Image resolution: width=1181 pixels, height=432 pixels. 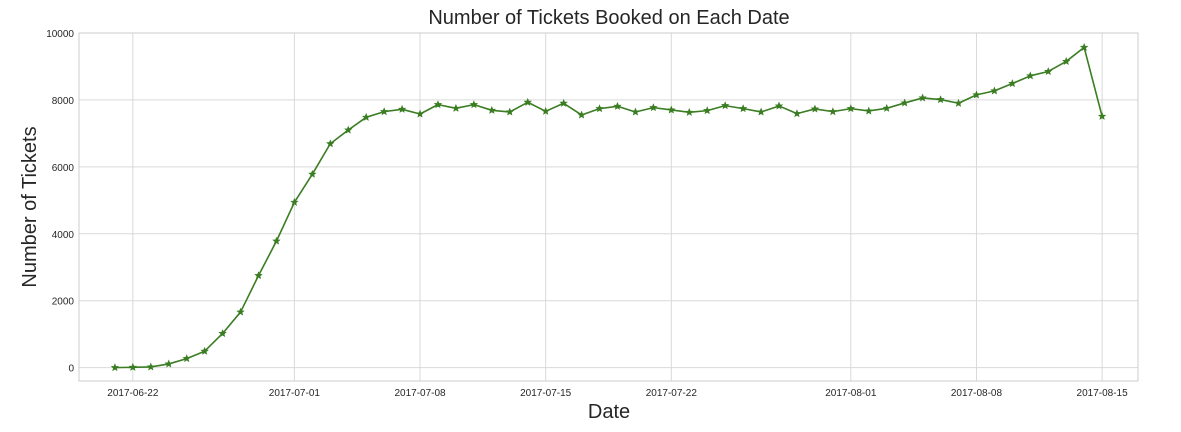 I want to click on x-tick-label: 2017-08-01, so click(x=851, y=393).